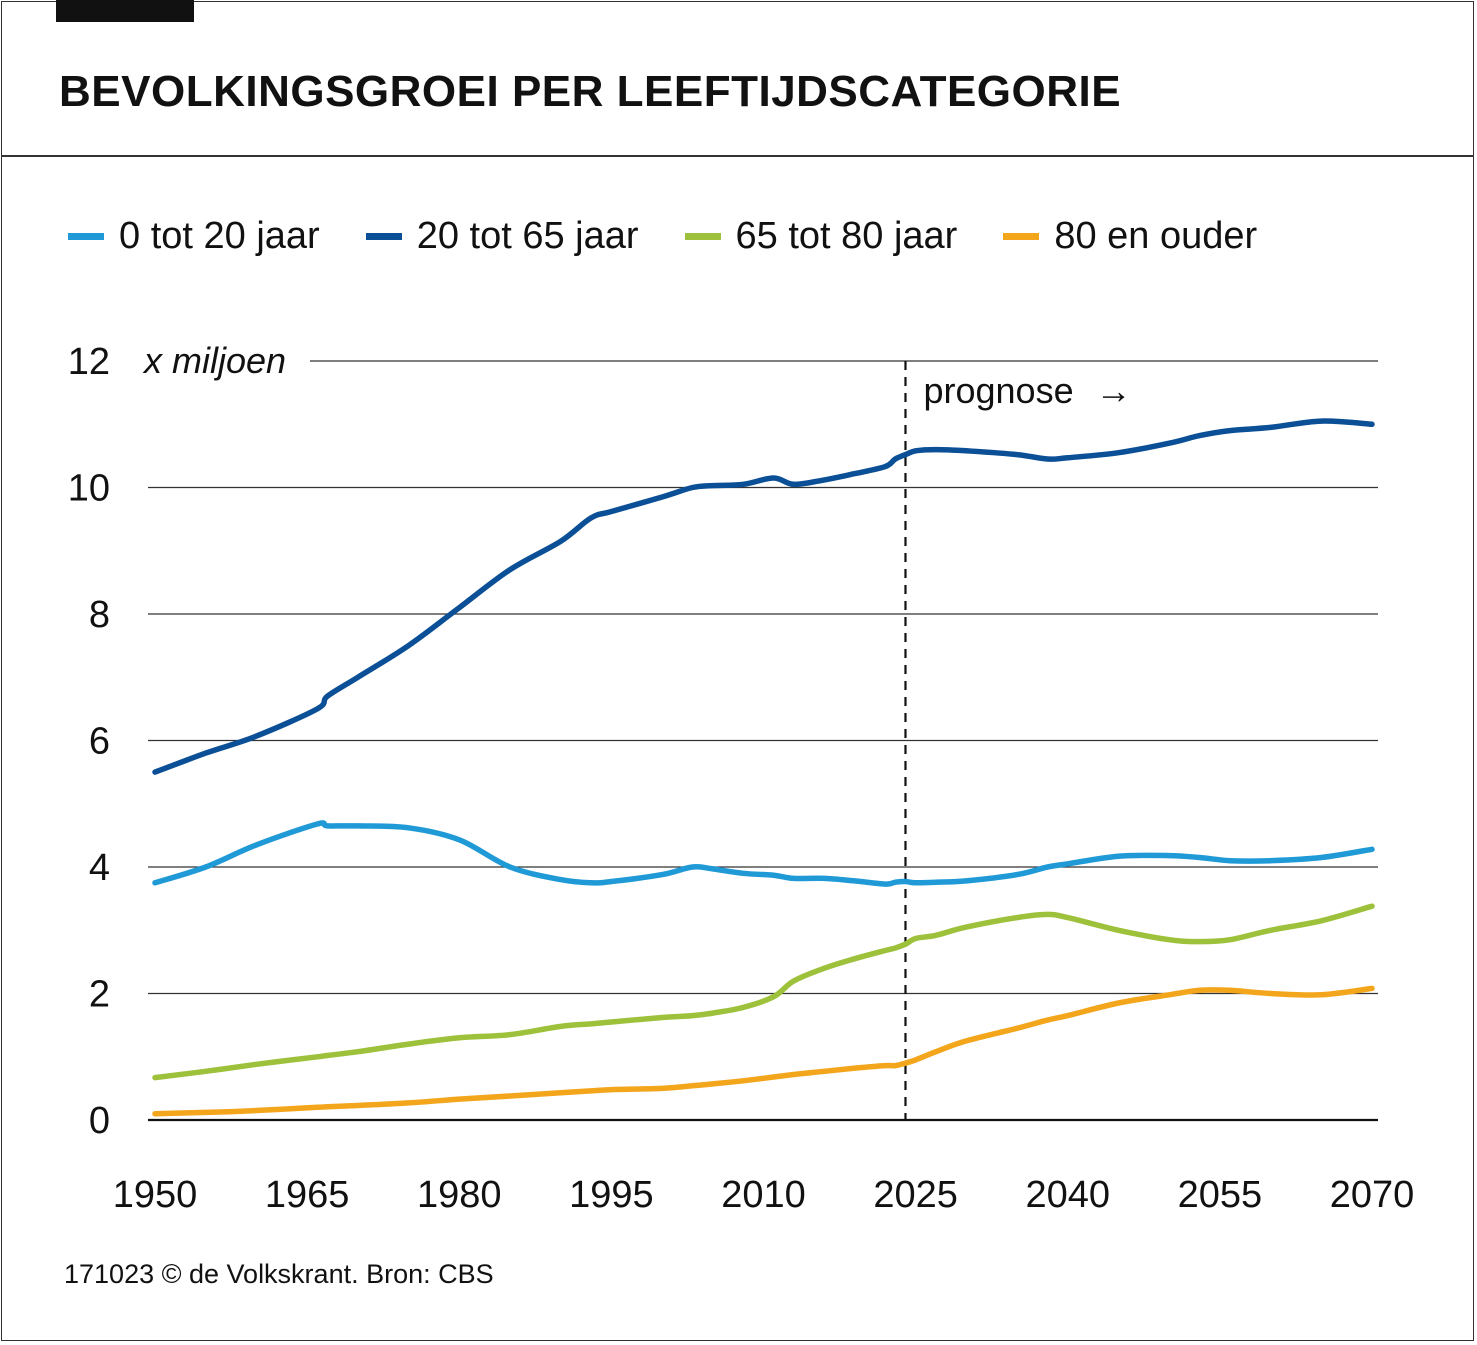 The image size is (1477, 1345). Describe the element at coordinates (846, 236) in the screenshot. I see `legend-label-65-80: 65 tot 80 jaar` at that location.